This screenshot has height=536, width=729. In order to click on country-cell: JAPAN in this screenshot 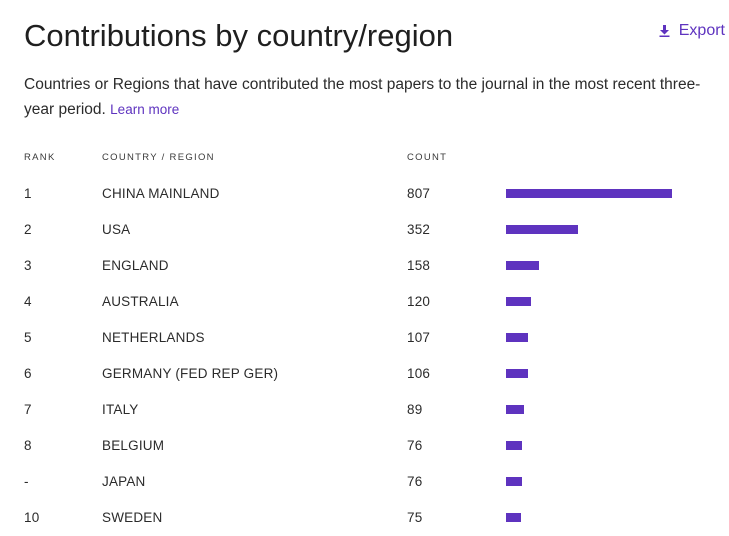, I will do `click(124, 481)`.